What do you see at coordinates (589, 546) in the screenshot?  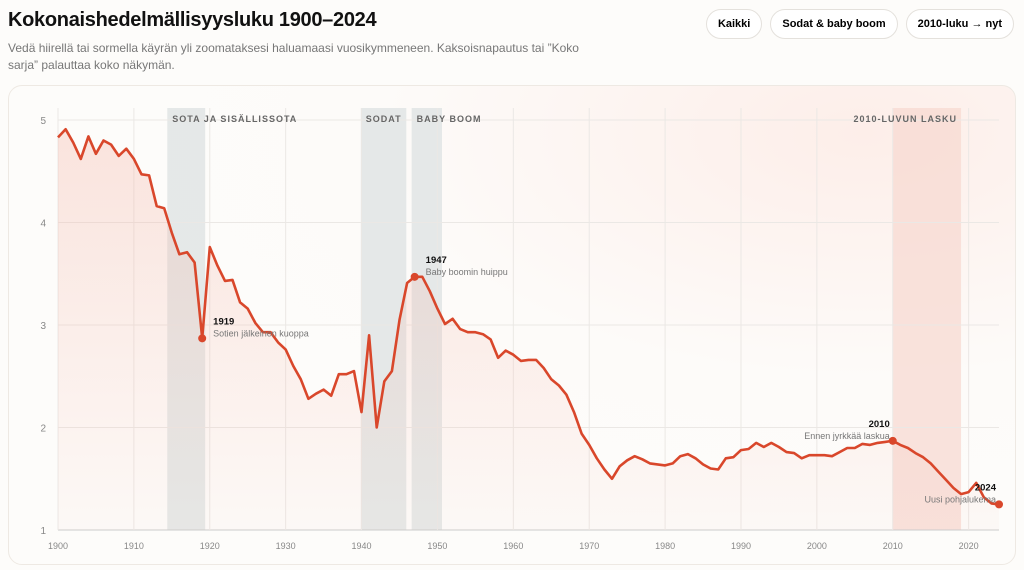 I see `x-tick-label: 1970` at bounding box center [589, 546].